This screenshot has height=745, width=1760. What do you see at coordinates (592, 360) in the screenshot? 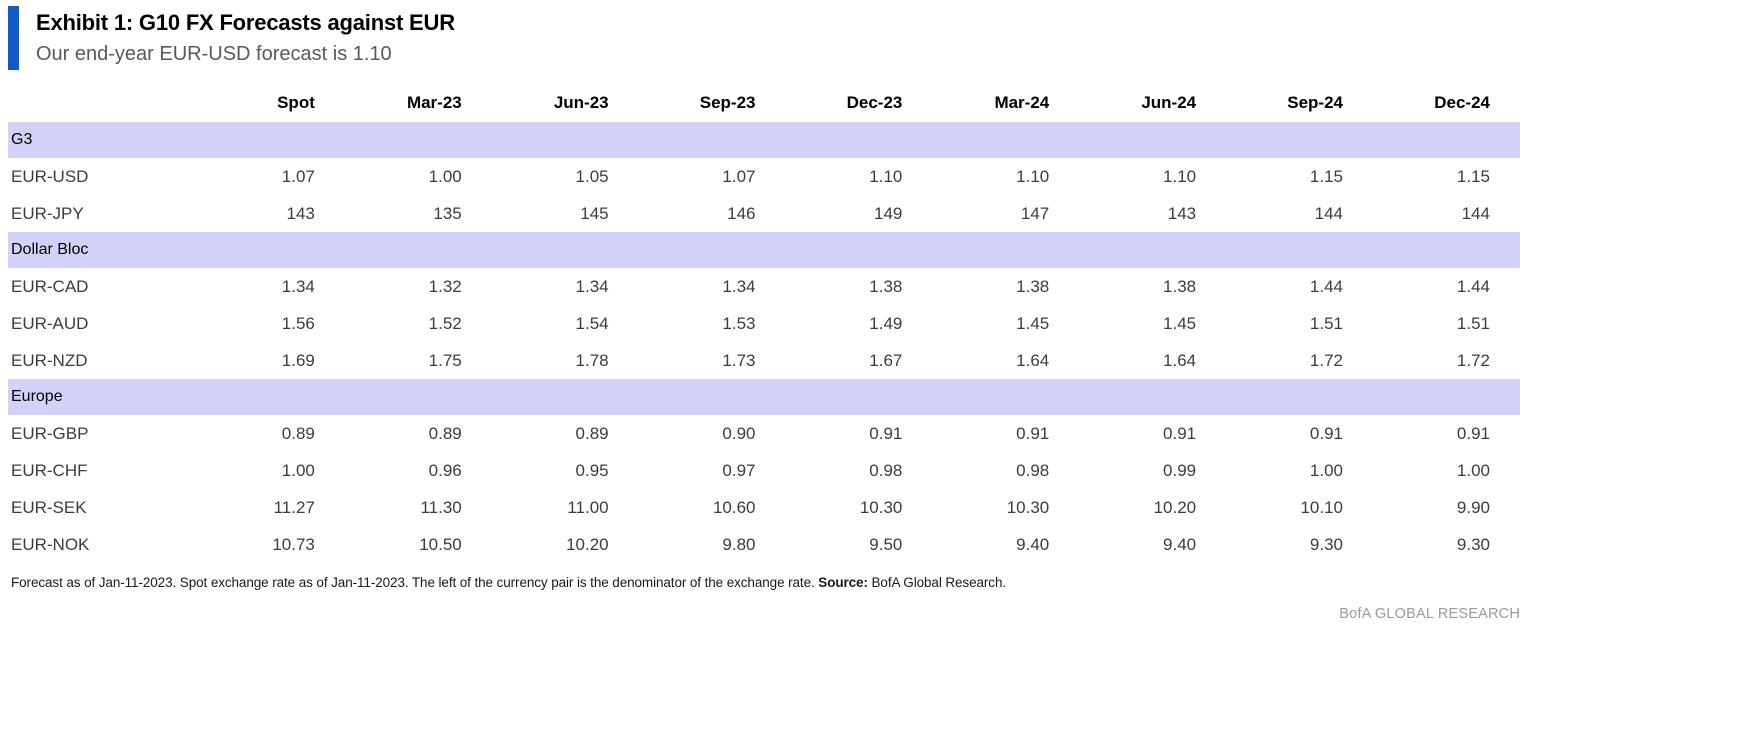
I see `forecast-value: 1.78` at bounding box center [592, 360].